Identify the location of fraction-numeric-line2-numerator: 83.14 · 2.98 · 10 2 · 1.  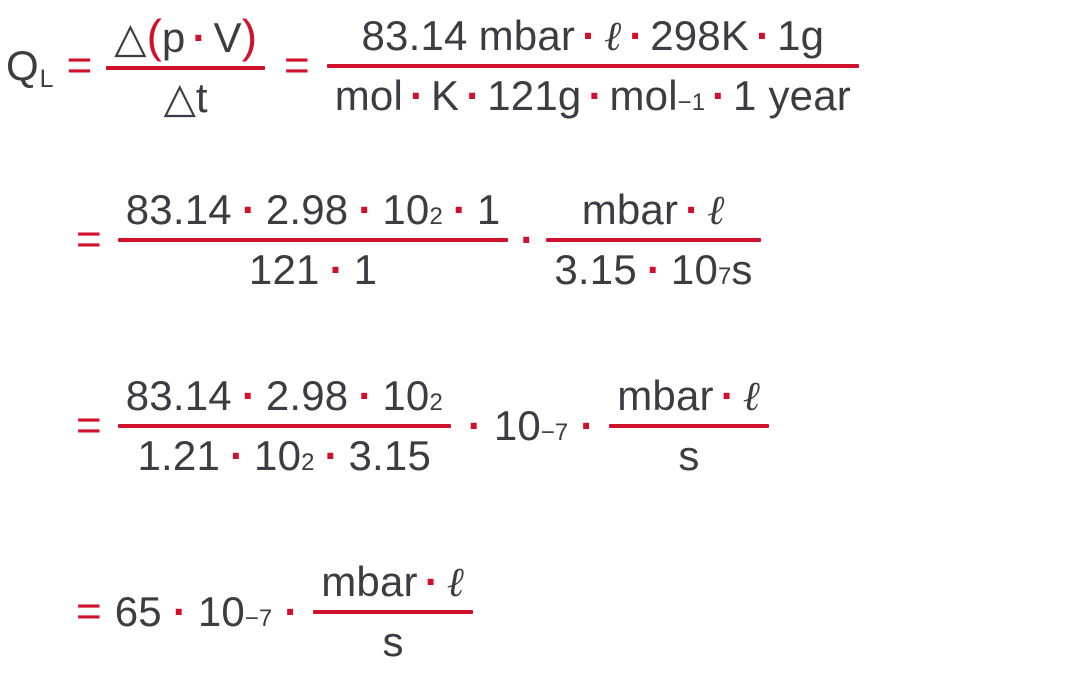
(313, 209).